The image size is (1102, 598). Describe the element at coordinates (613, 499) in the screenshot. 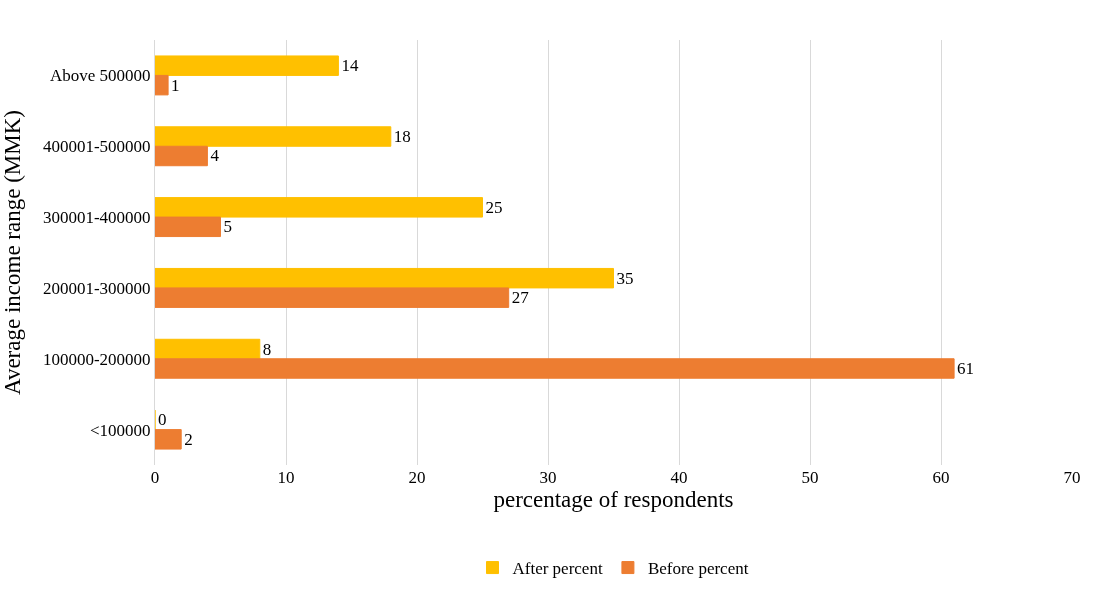

I see `x-axis-title: percentage of respondents` at that location.